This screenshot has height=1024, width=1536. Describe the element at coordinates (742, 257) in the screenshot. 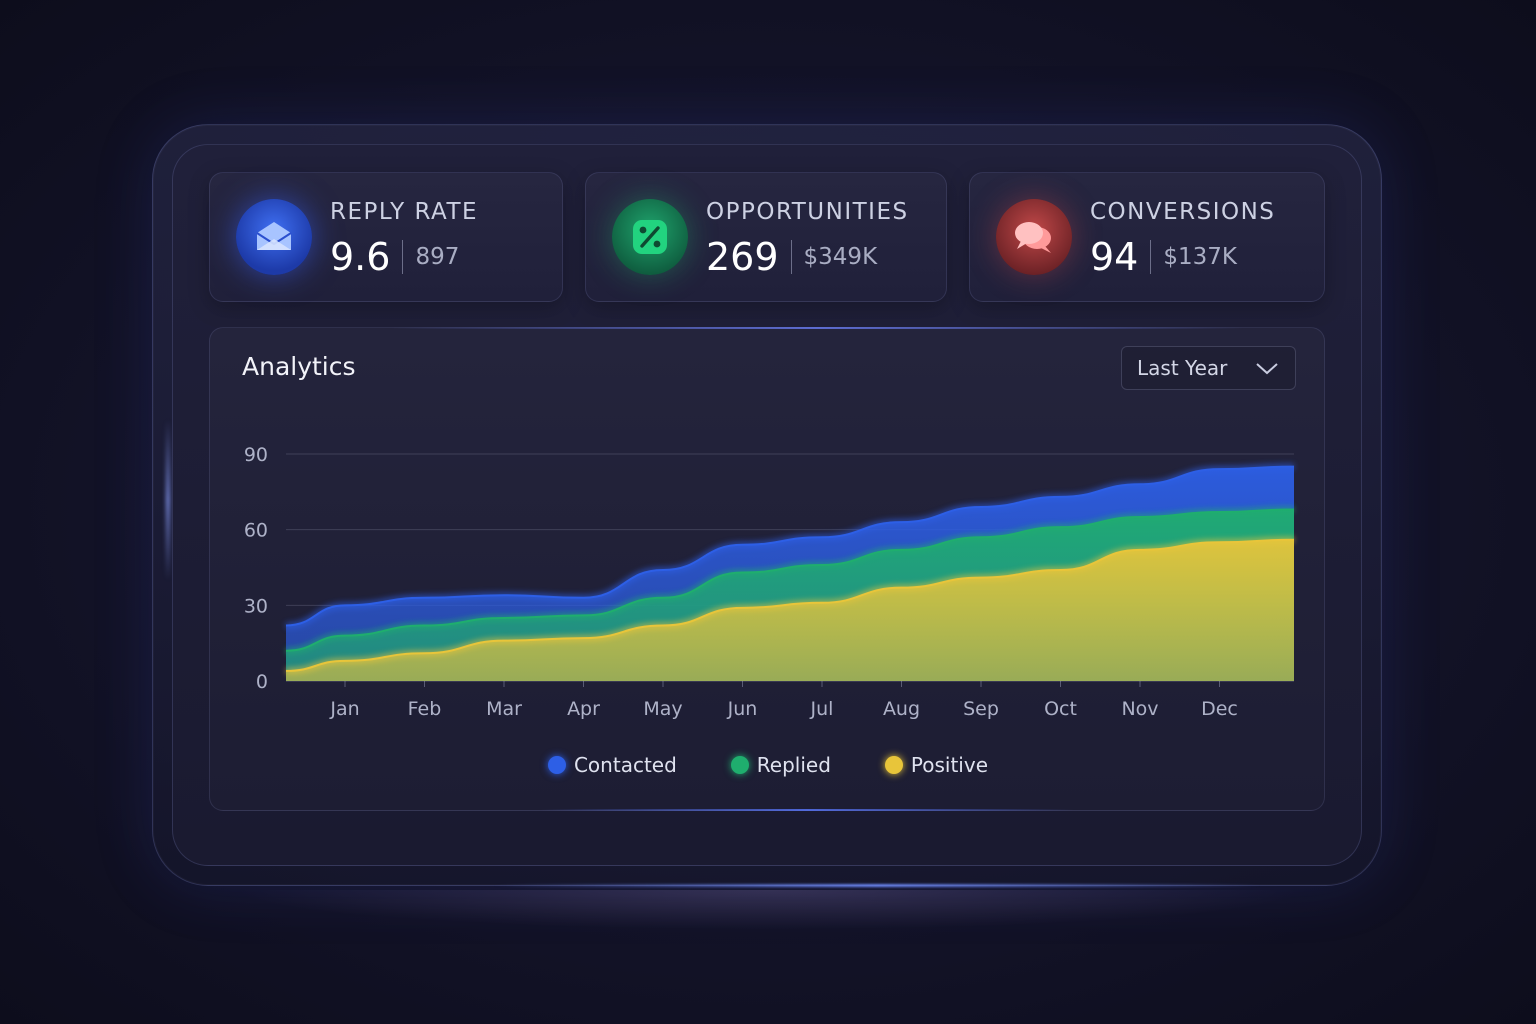

I see `opportunities-value: 269` at that location.